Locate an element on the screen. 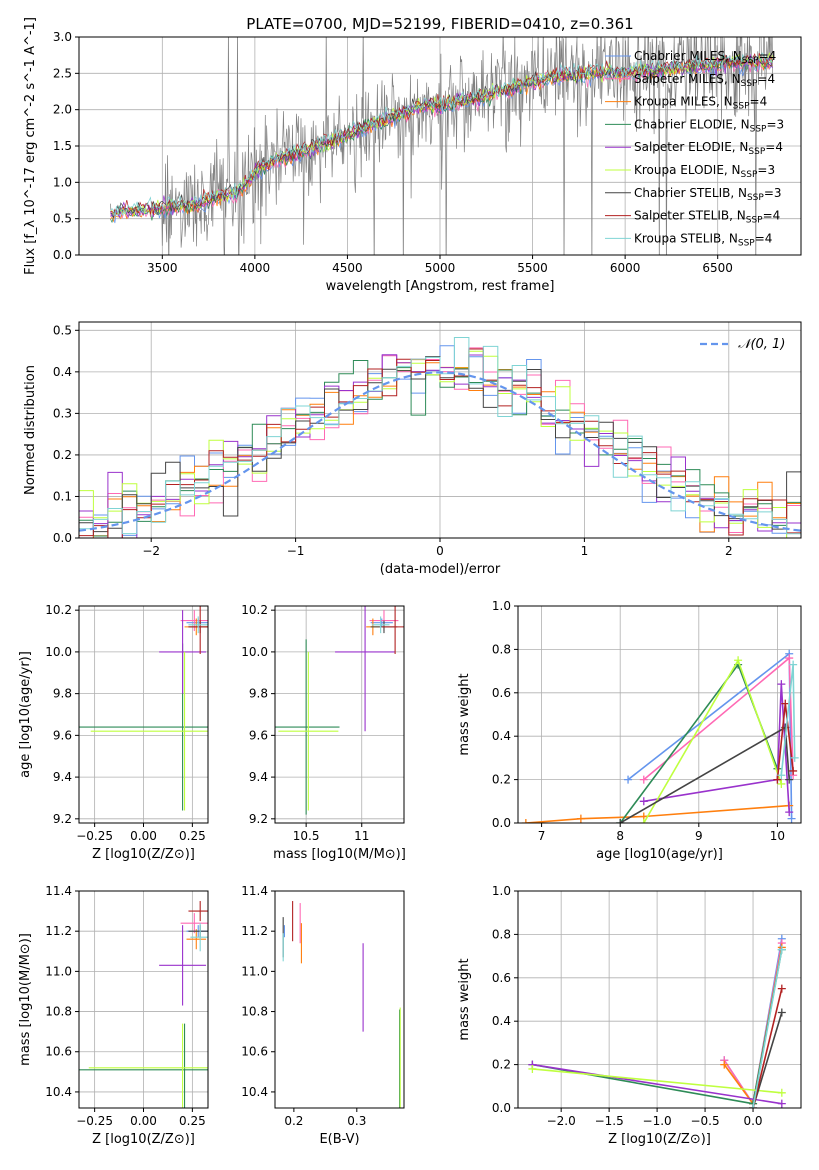 Image resolution: width=819 pixels, height=1170 pixels. age-vs-mass-plot-frame is located at coordinates (339, 714).